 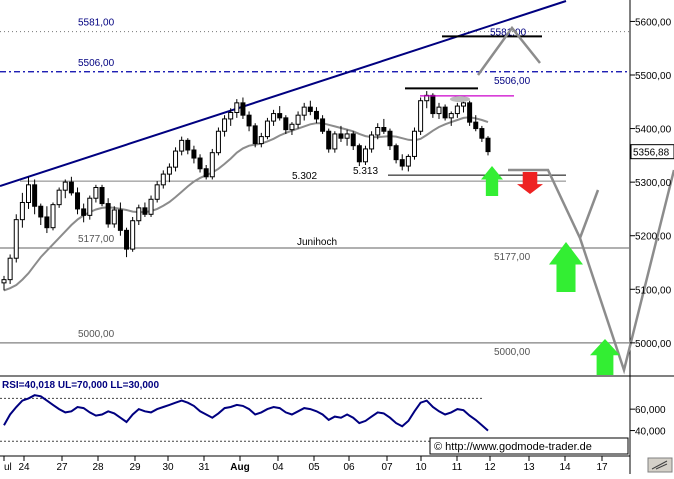 I want to click on x-tick-label: 05, so click(x=314, y=467).